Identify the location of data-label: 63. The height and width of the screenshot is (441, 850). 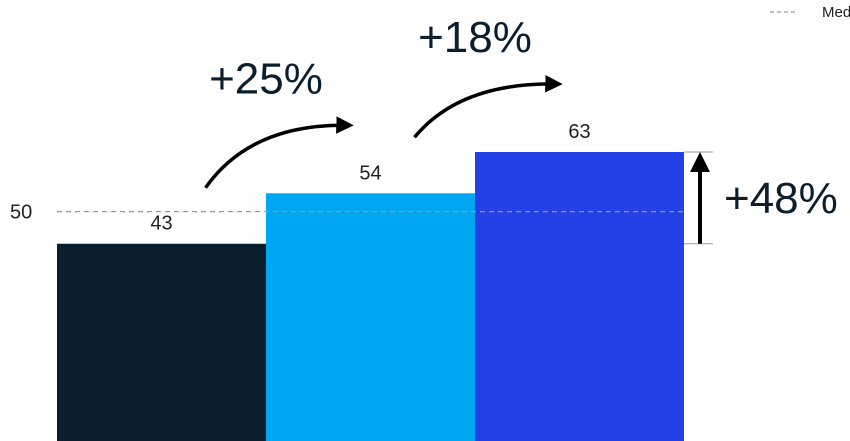
(579, 132).